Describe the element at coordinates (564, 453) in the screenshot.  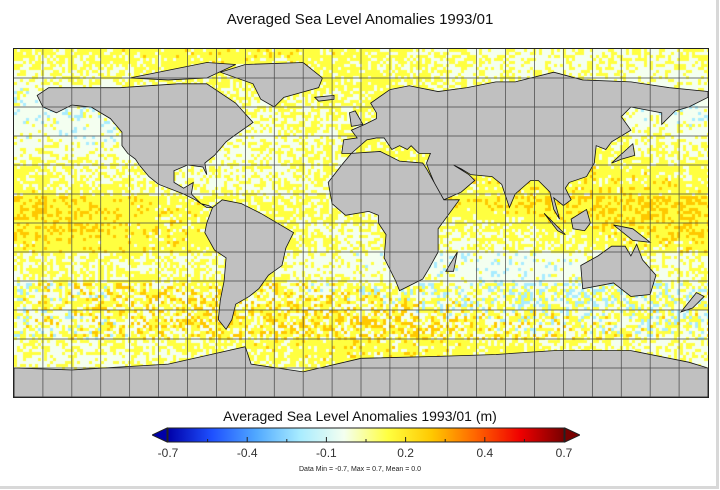
I see `colorbar-tick-label: 0.7` at that location.